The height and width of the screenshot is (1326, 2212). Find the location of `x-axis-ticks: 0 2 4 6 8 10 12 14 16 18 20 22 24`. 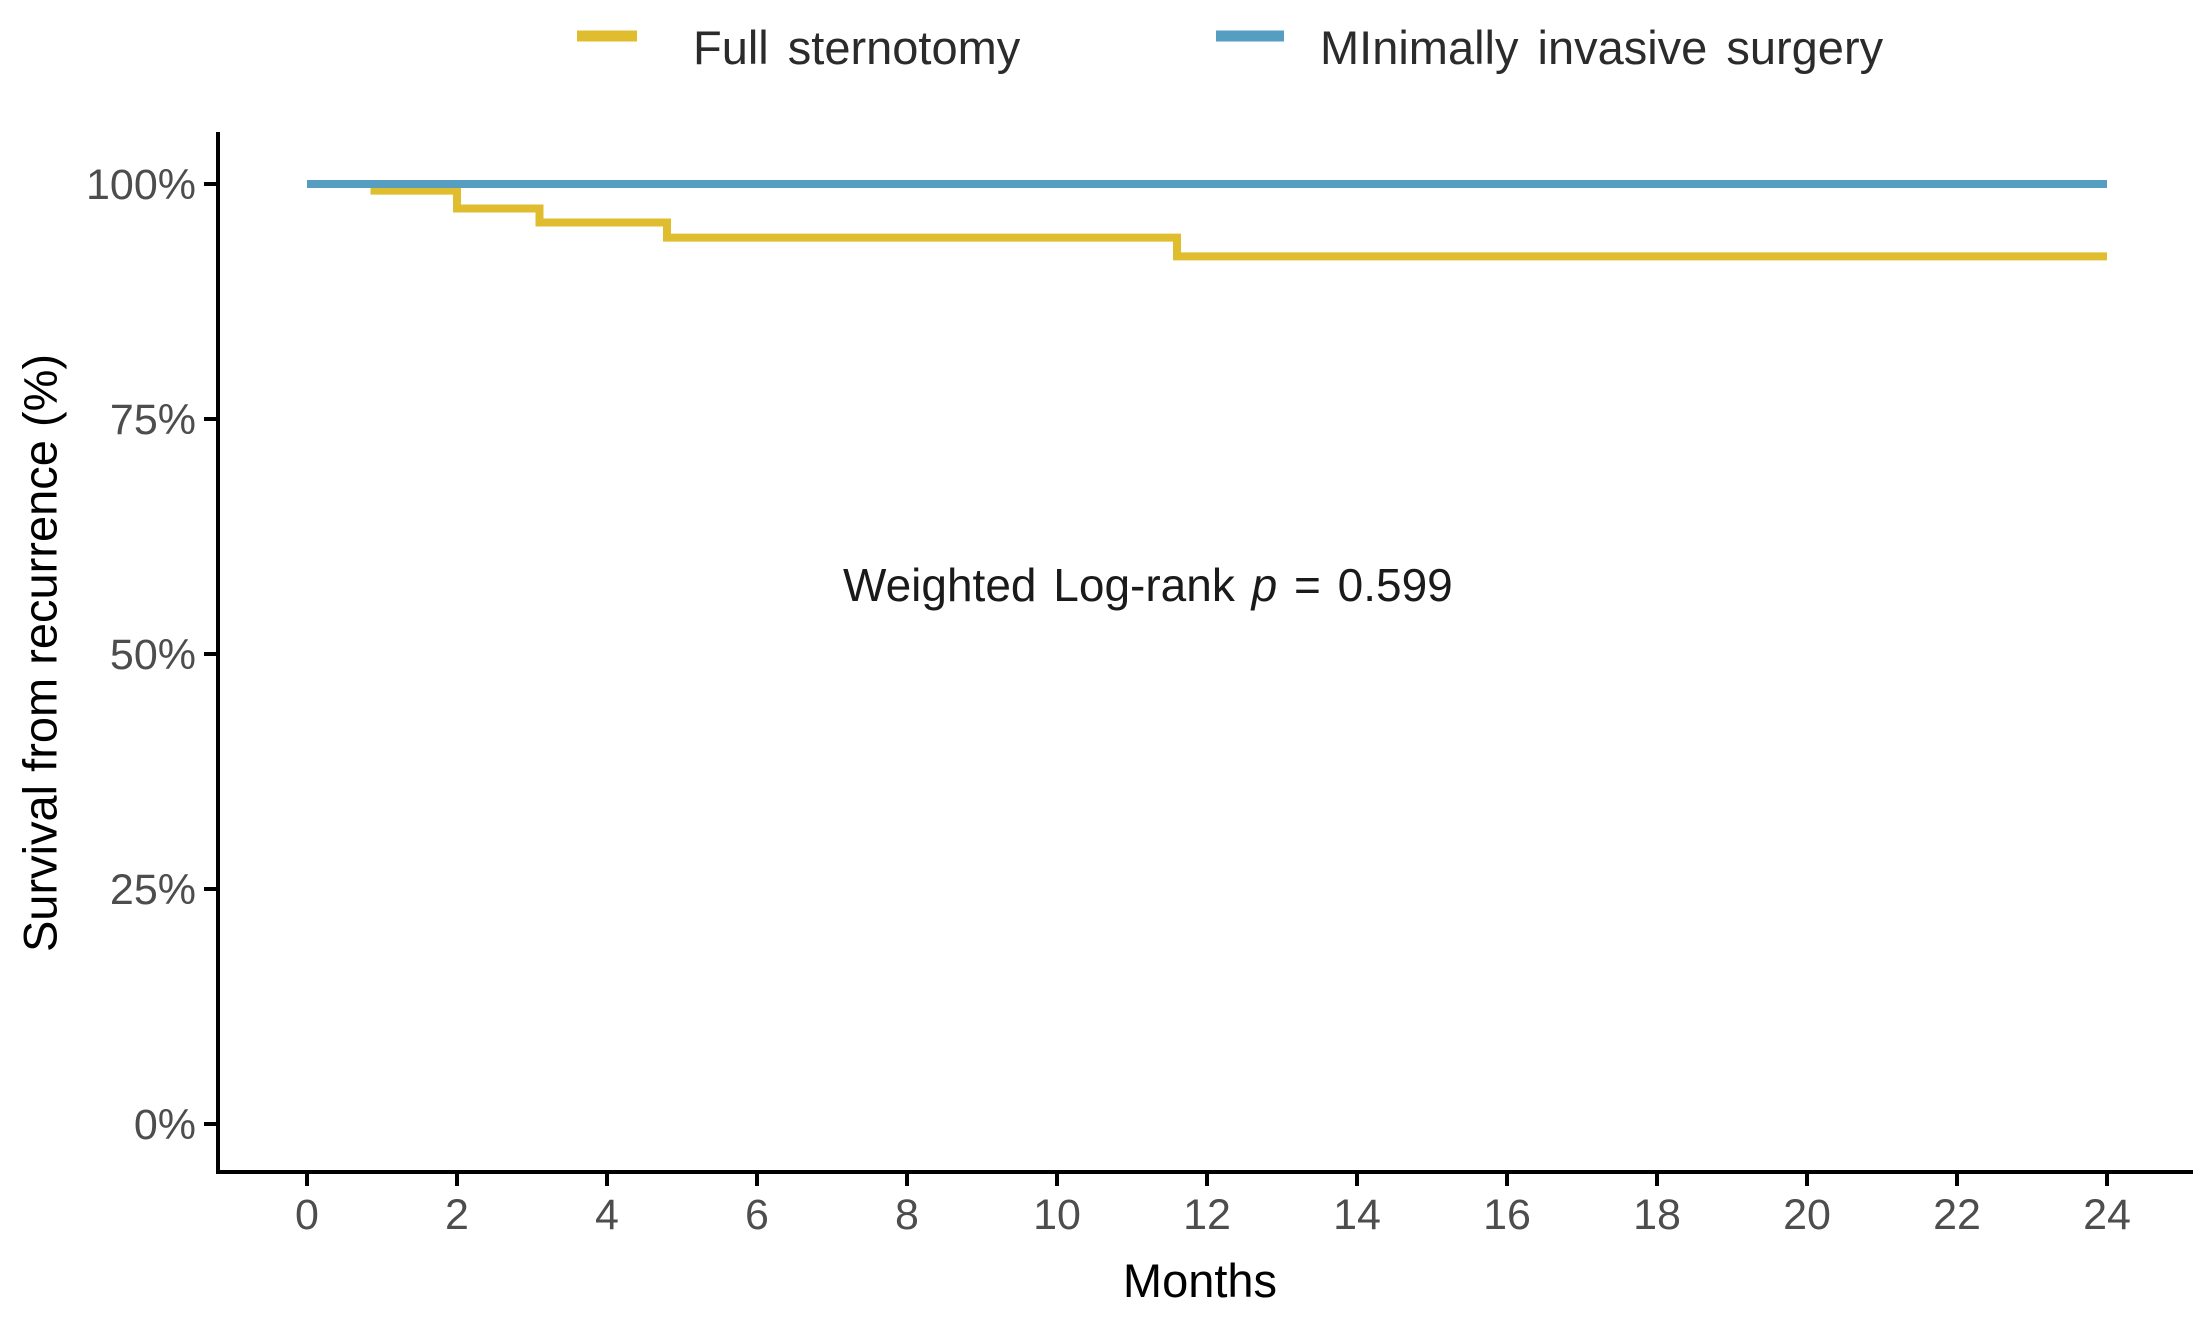

x-axis-ticks: 0 2 4 6 8 10 12 14 16 18 20 22 24 is located at coordinates (1213, 1205).